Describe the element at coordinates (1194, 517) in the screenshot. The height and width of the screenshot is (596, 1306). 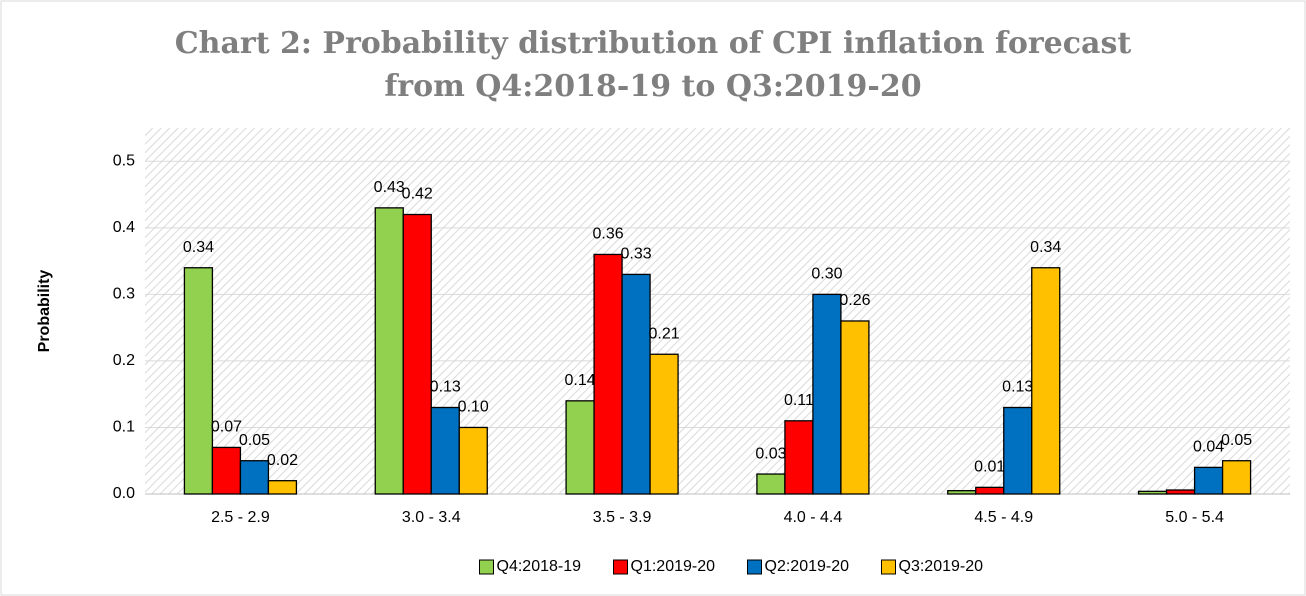
I see `x-tick-label: 5.0 - 5.4` at that location.